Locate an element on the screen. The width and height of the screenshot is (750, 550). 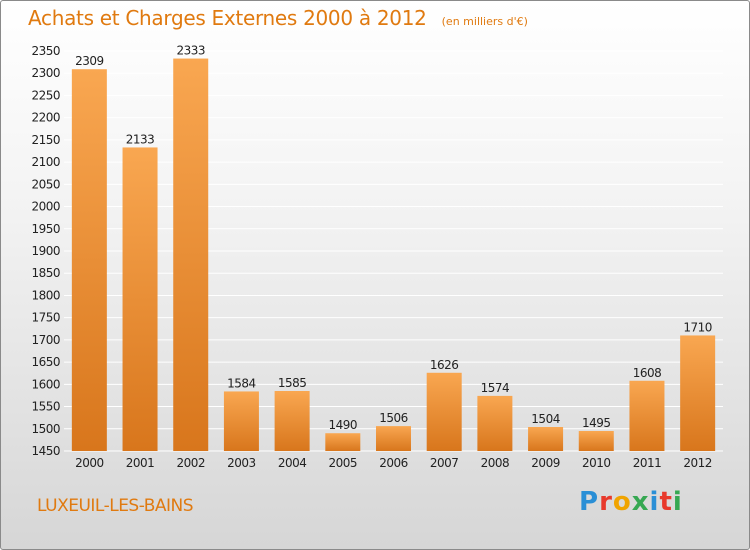
y-tick-label: 1750 is located at coordinates (45, 318).